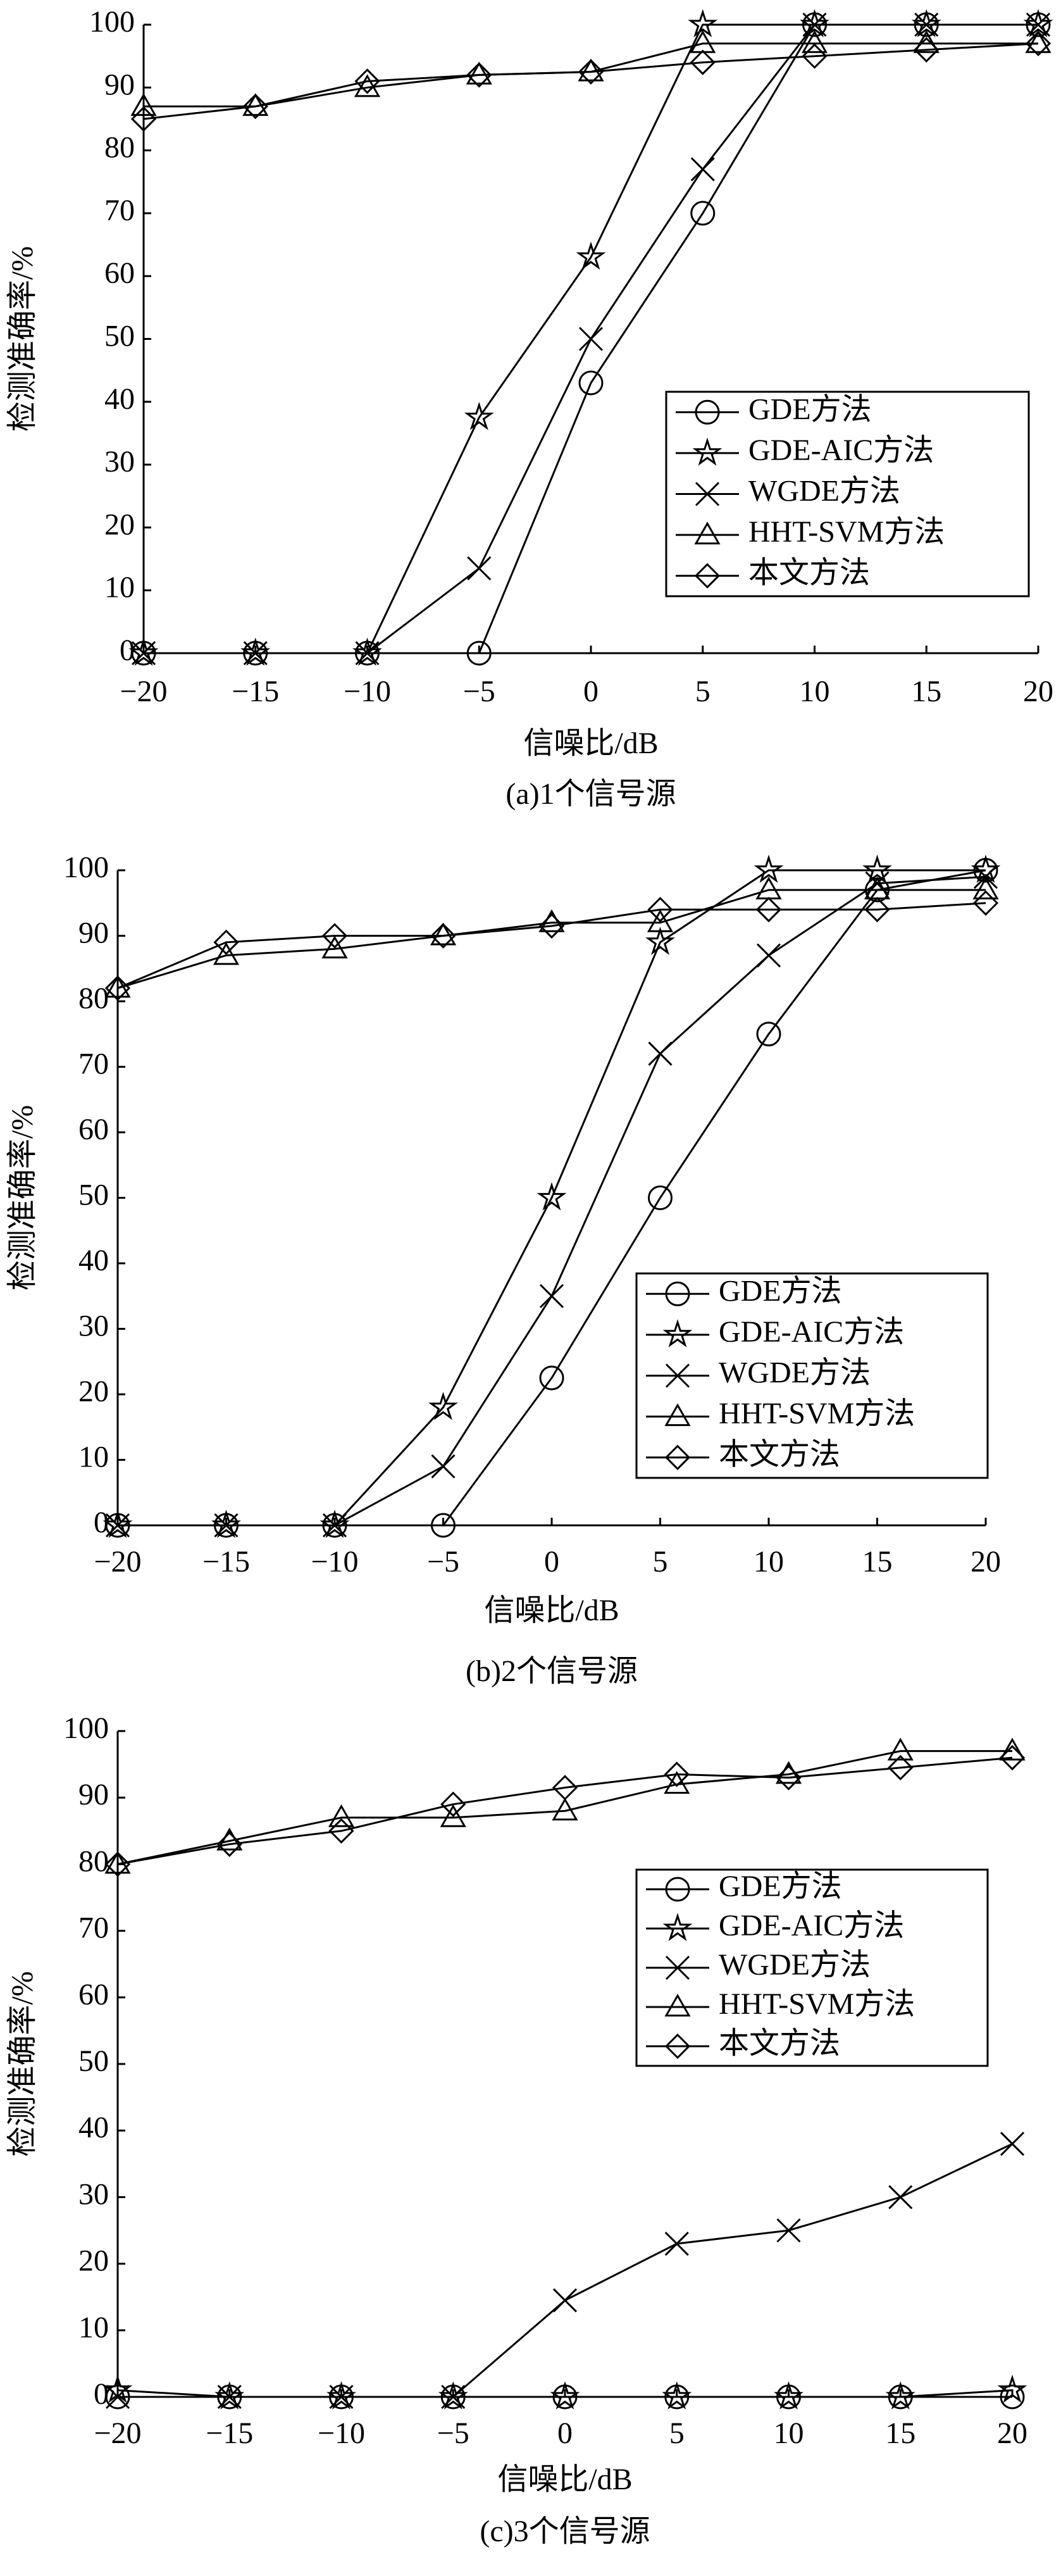  What do you see at coordinates (93, 1326) in the screenshot?
I see `y-tick-label: 30` at bounding box center [93, 1326].